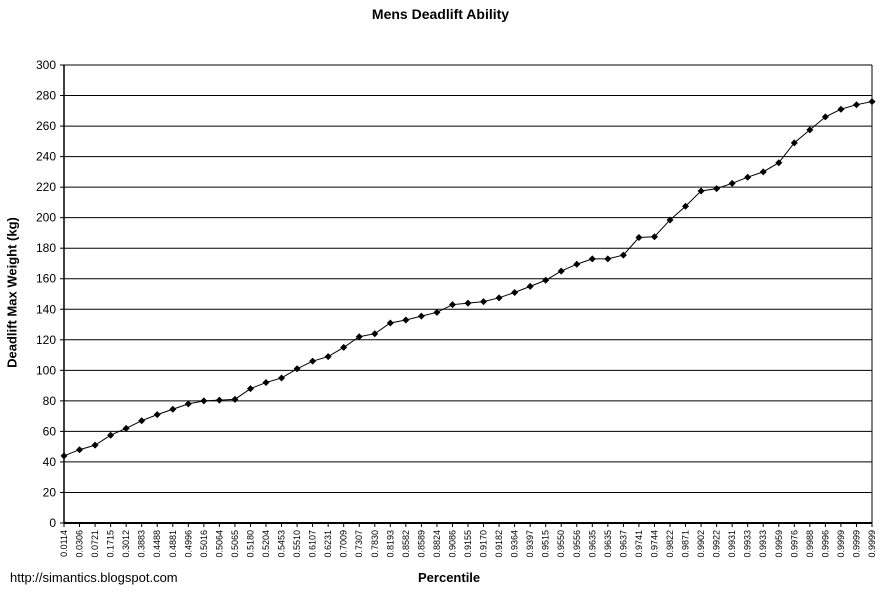 The width and height of the screenshot is (881, 593). What do you see at coordinates (46, 340) in the screenshot?
I see `y-tick-label: 120` at bounding box center [46, 340].